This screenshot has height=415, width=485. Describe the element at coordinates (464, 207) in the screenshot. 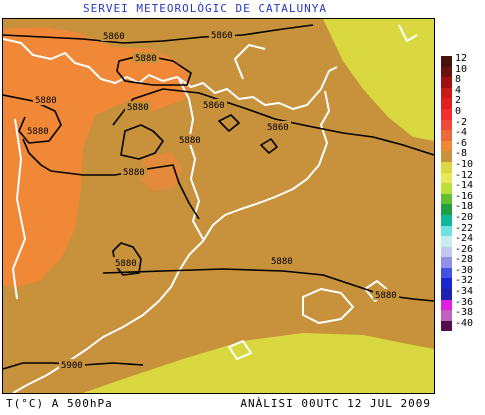

I see `legend-label: -18` at that location.